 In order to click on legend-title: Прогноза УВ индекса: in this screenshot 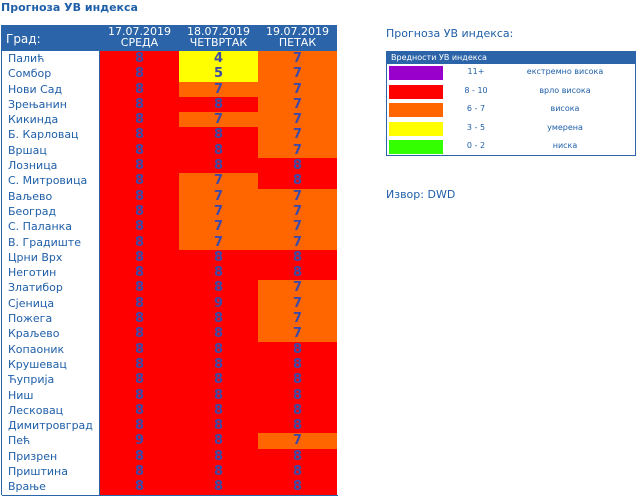, I will do `click(450, 33)`.